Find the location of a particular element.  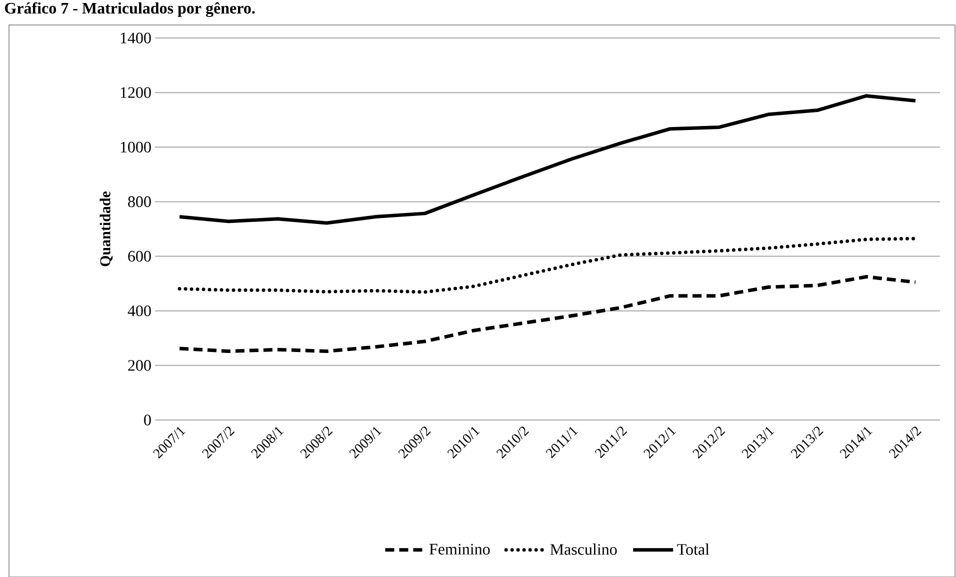

y-tick-label: 600 is located at coordinates (139, 256).